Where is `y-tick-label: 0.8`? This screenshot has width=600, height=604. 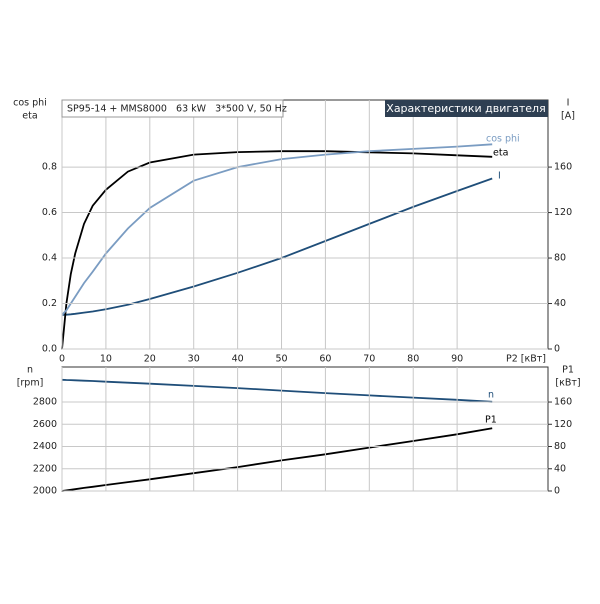
y-tick-label: 0.8 is located at coordinates (49, 167).